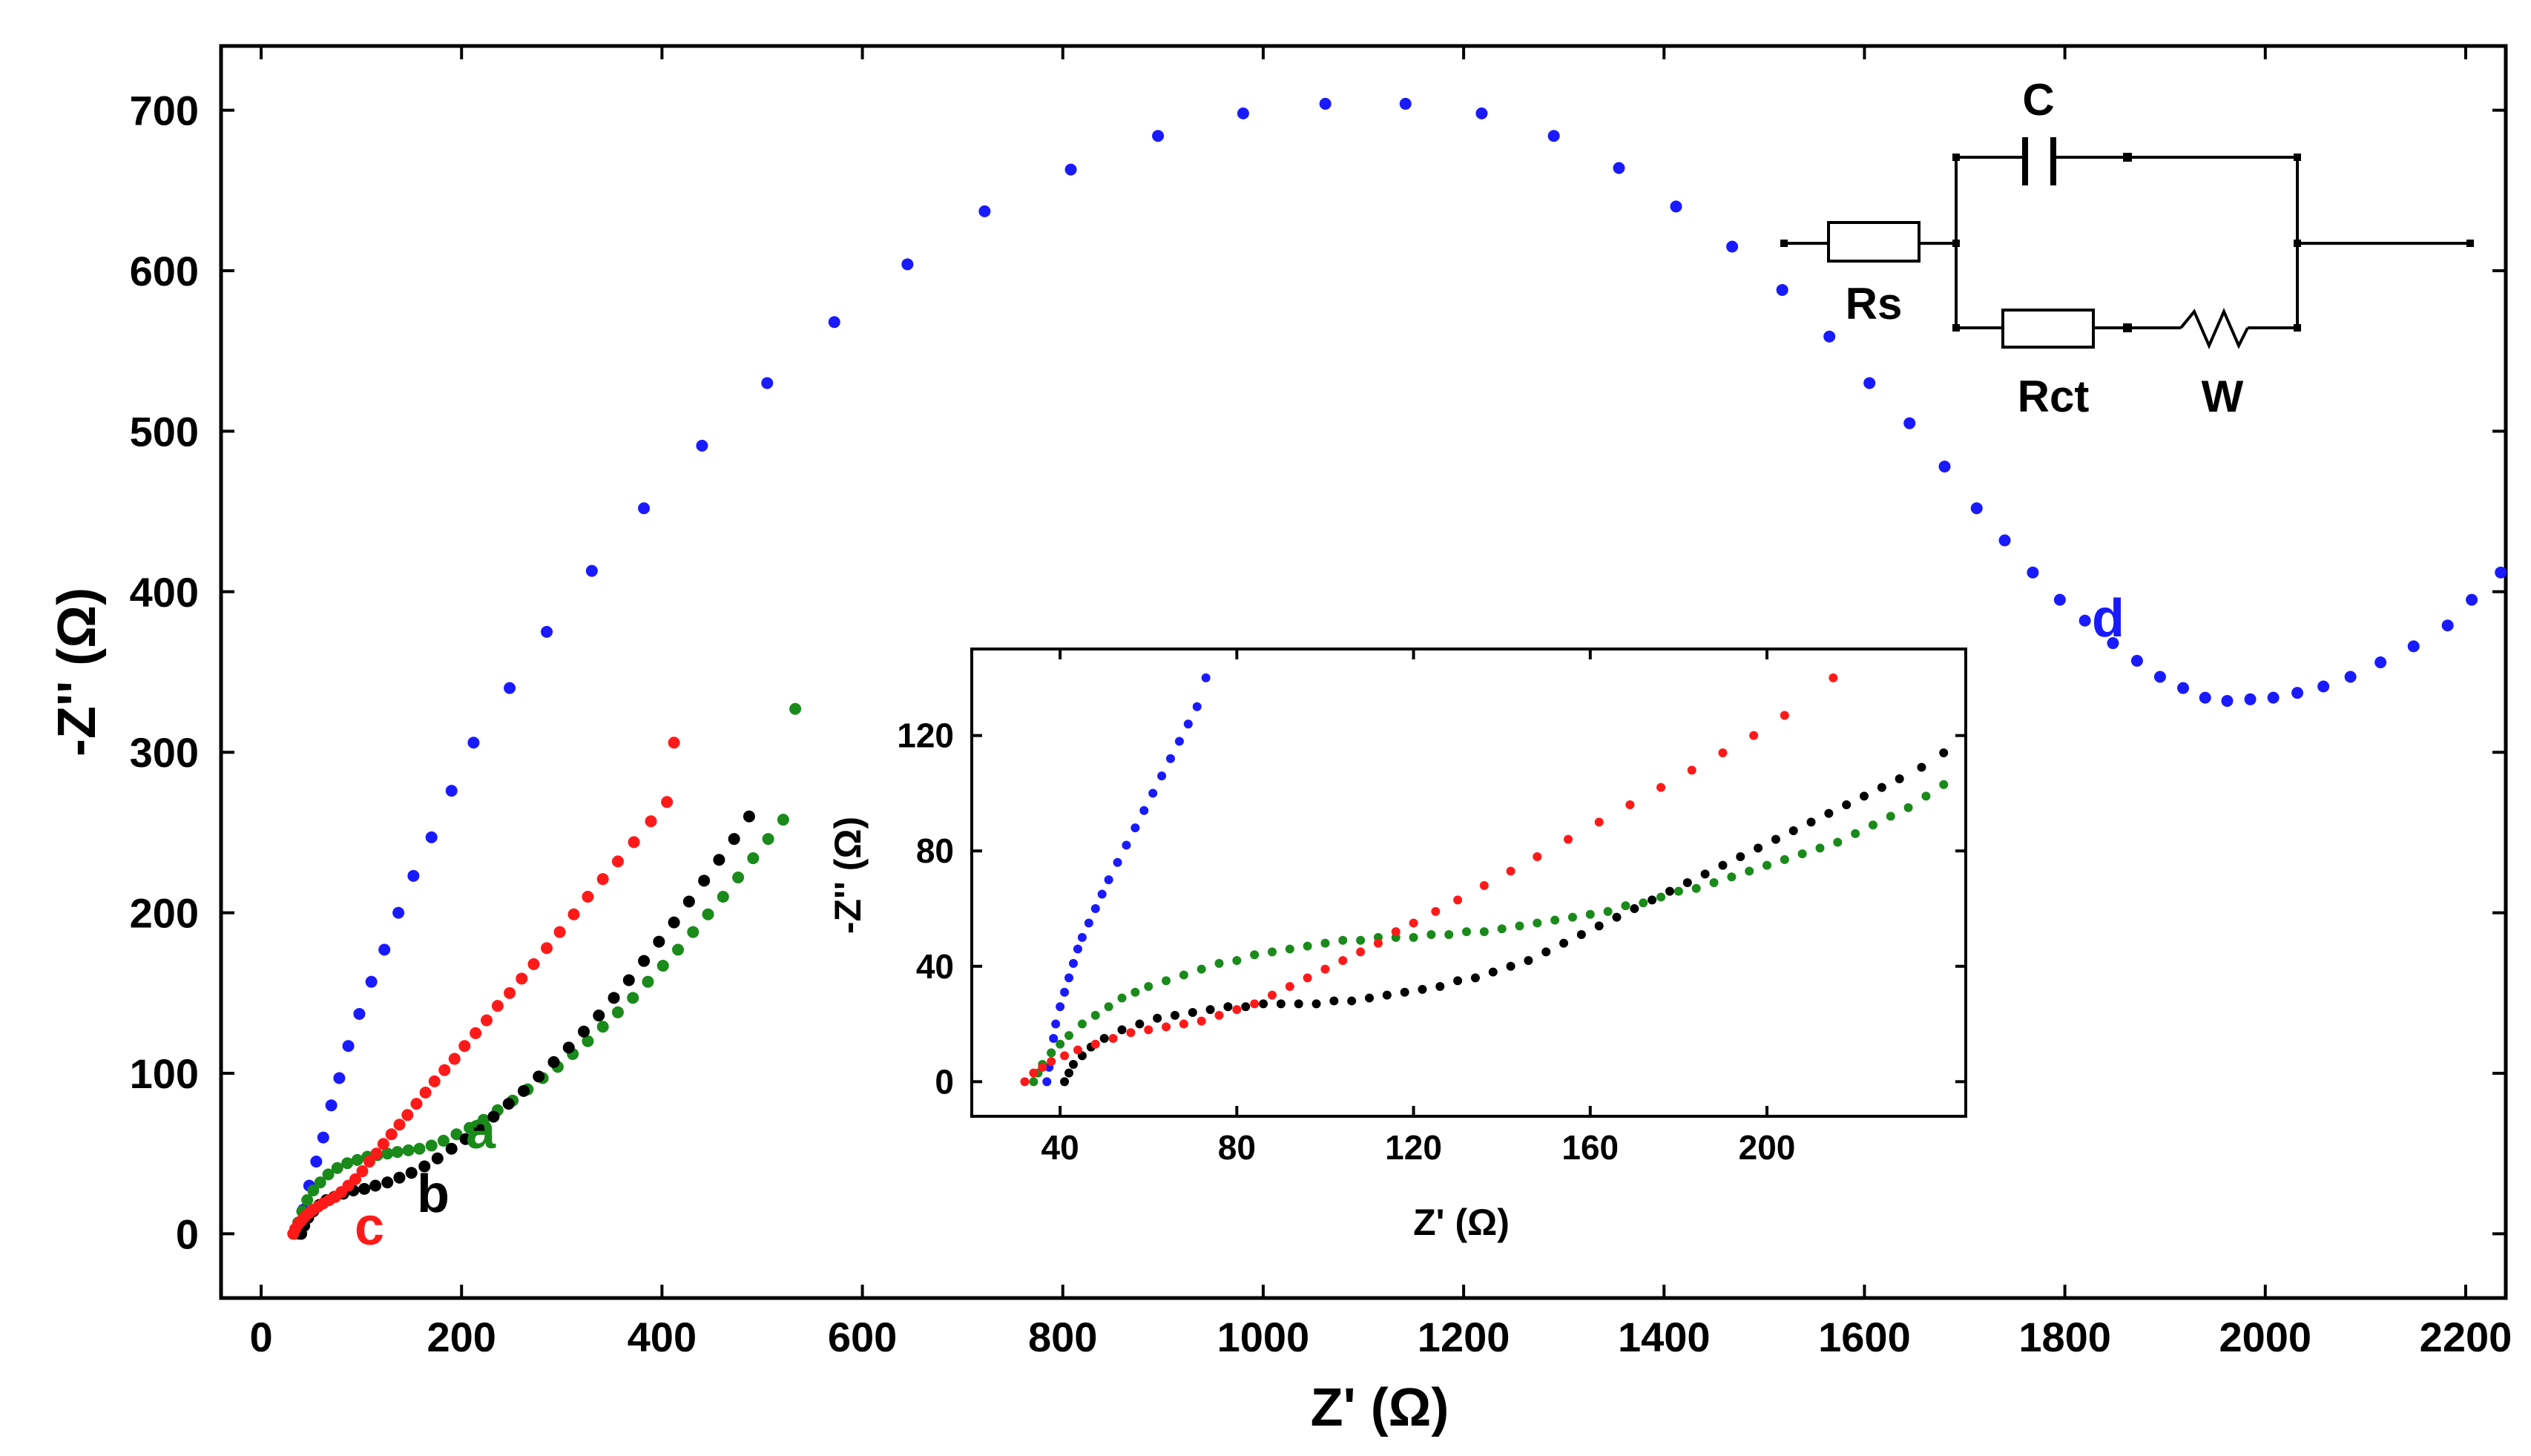 The image size is (2531, 1456). What do you see at coordinates (461, 1337) in the screenshot?
I see `main-x-tick-label: 200` at bounding box center [461, 1337].